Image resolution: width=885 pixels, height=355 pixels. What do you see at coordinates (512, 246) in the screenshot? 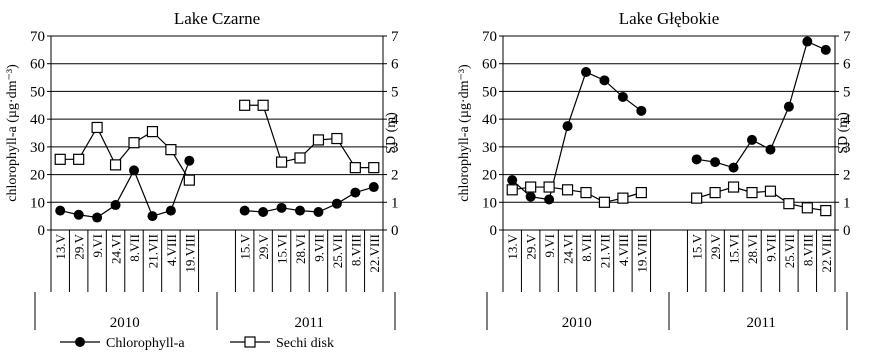
I see `category-label: 13.V` at bounding box center [512, 246].